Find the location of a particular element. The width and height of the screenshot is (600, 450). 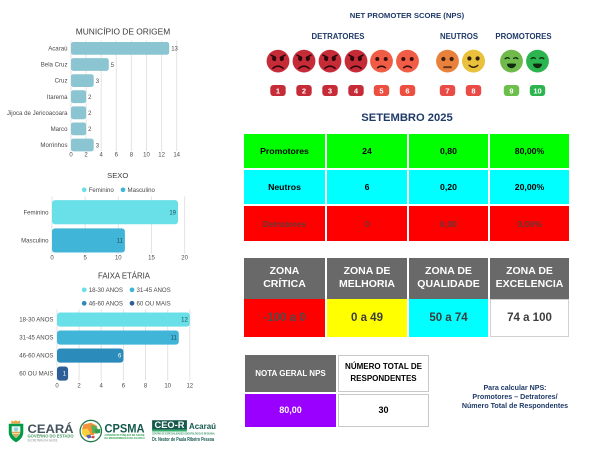

svg-text: Morrinhos is located at coordinates (53, 145).